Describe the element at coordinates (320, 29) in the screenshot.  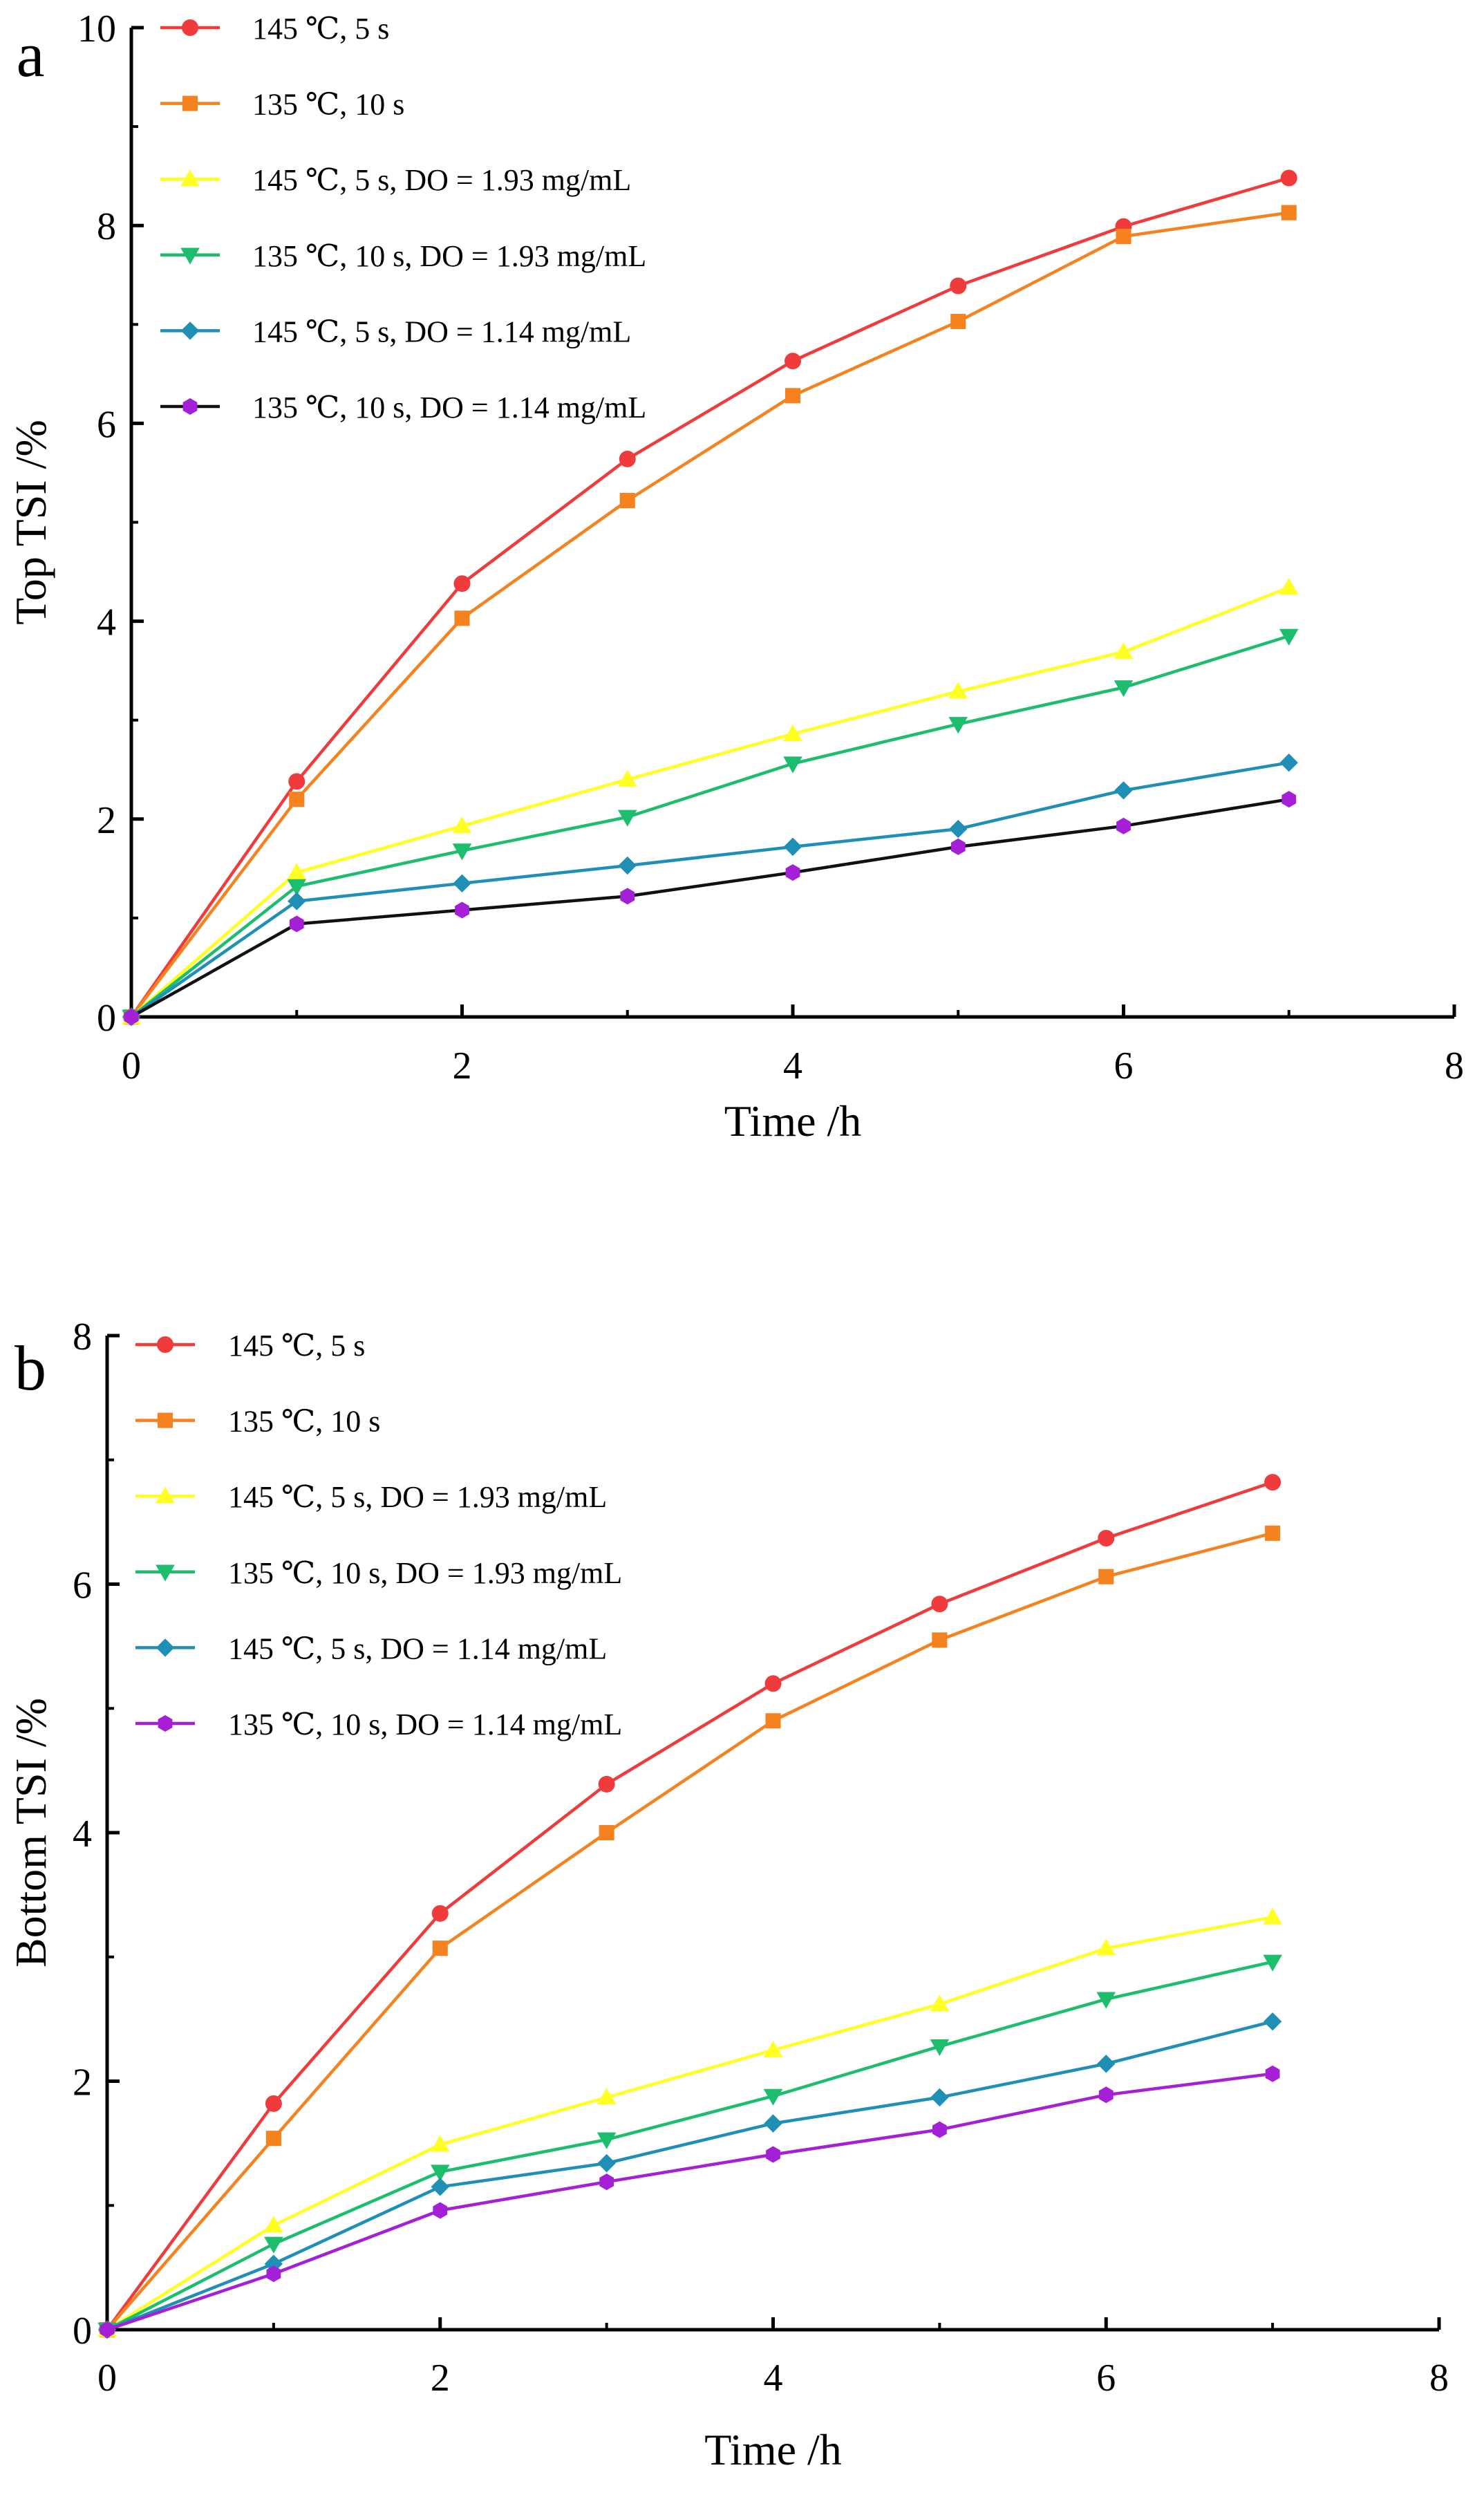
I see `legend-label: 145 ℃, 5 s` at that location.